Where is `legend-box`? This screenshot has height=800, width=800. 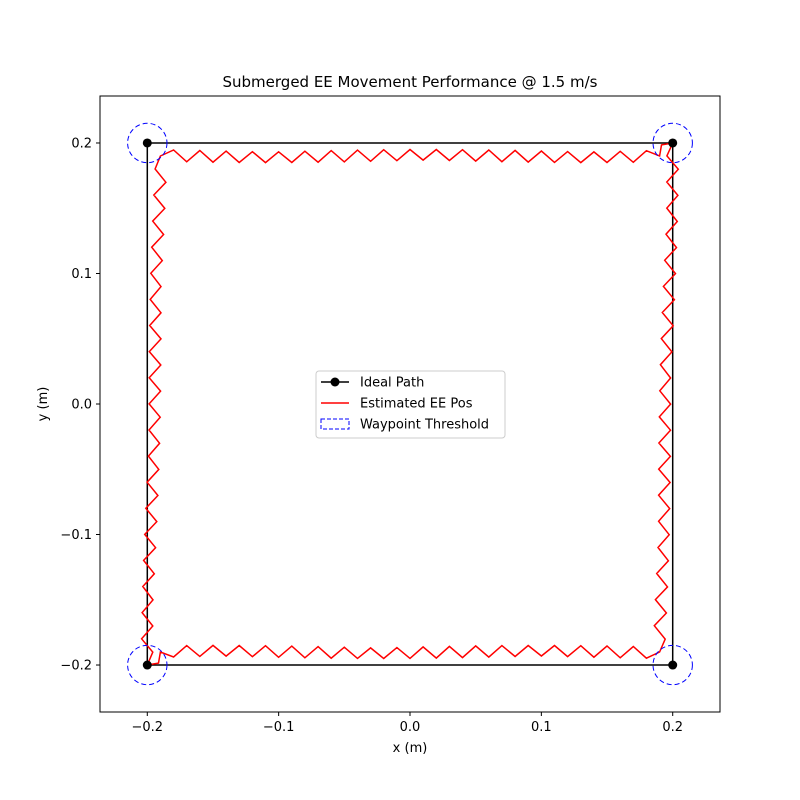 legend-box is located at coordinates (410, 404).